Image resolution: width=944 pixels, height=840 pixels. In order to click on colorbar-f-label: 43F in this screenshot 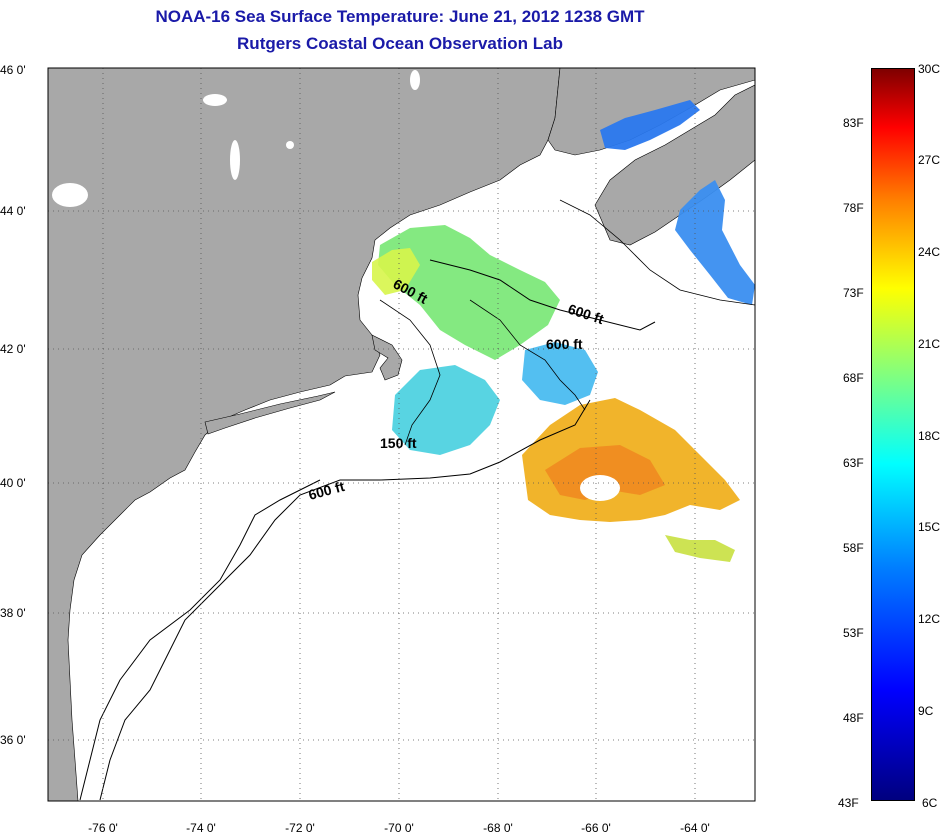, I will do `click(848, 803)`.